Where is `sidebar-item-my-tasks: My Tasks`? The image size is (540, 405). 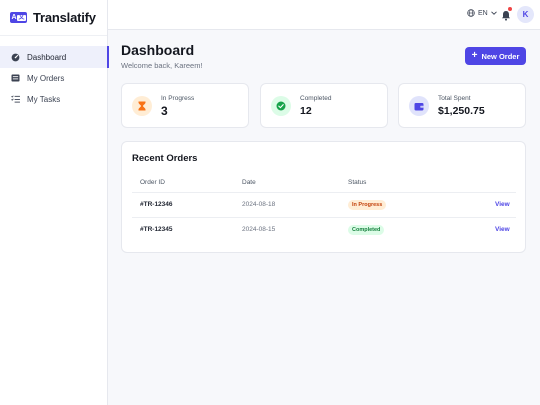
sidebar-item-my-tasks: My Tasks is located at coordinates (54, 99).